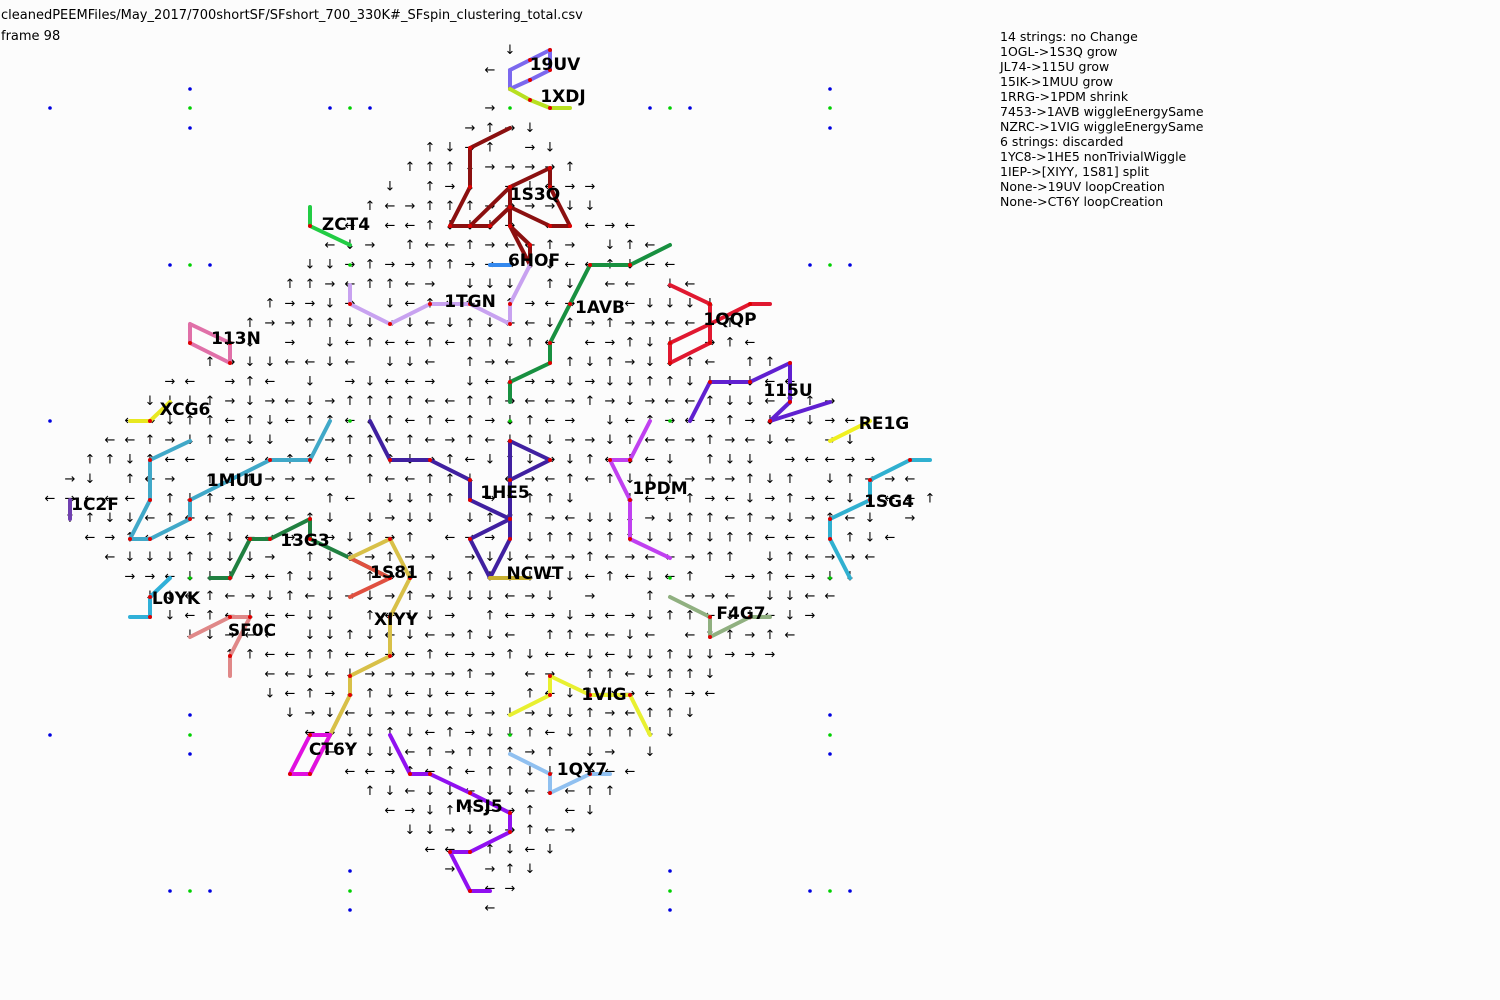  I want to click on event-log-line: 1OGL->1S3Q grow, so click(1059, 51).